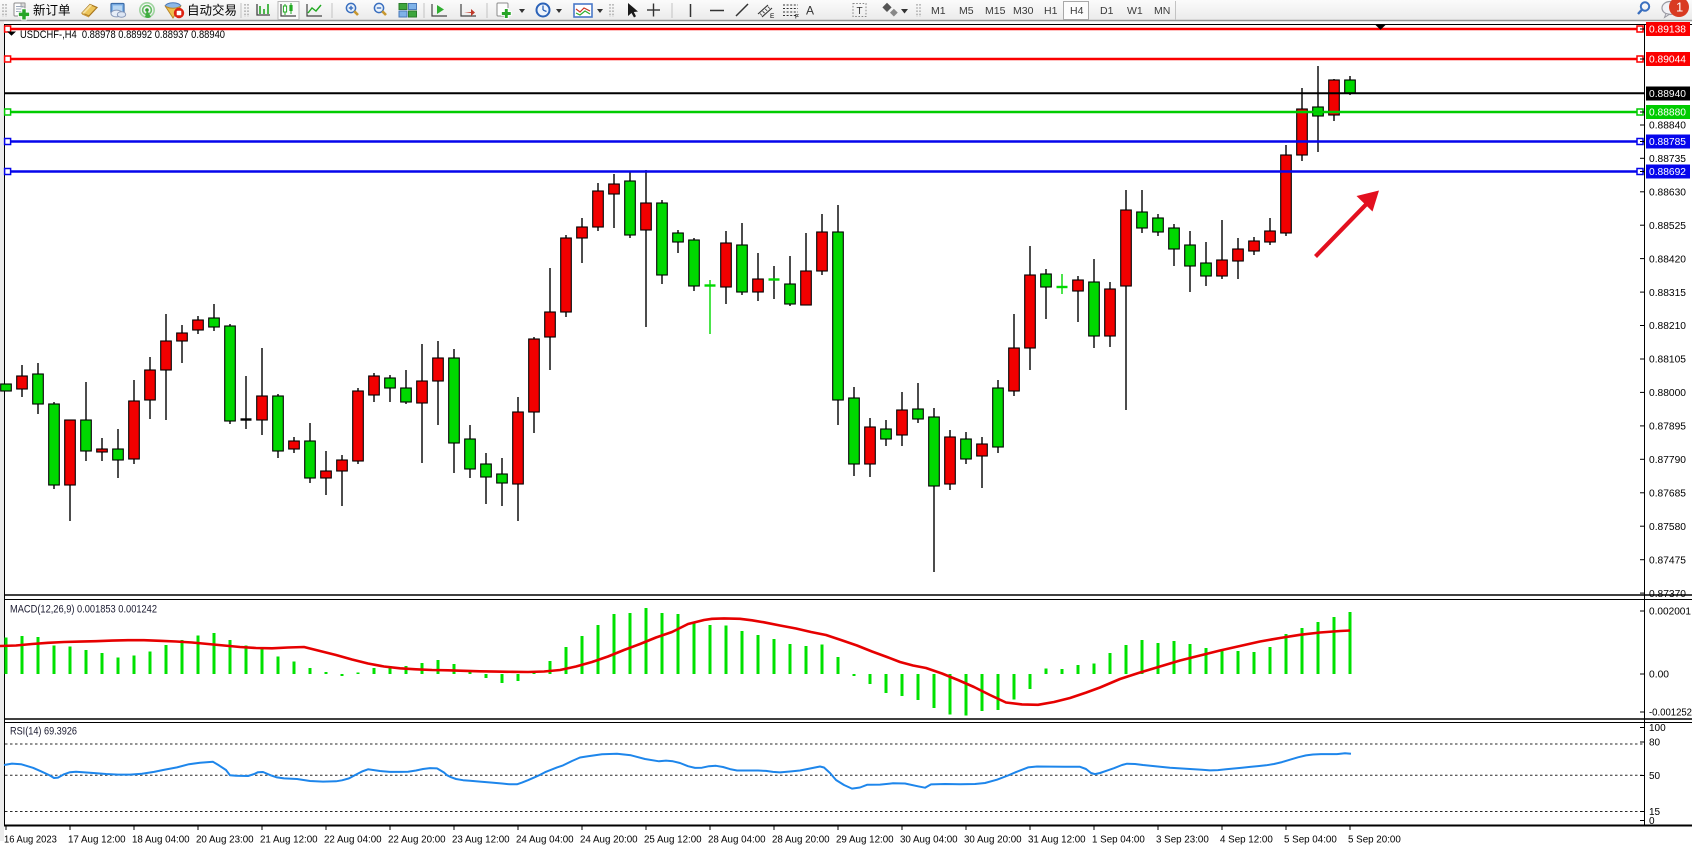 The height and width of the screenshot is (850, 1692). I want to click on svg-text: 5 Sep 20:00, so click(1374, 840).